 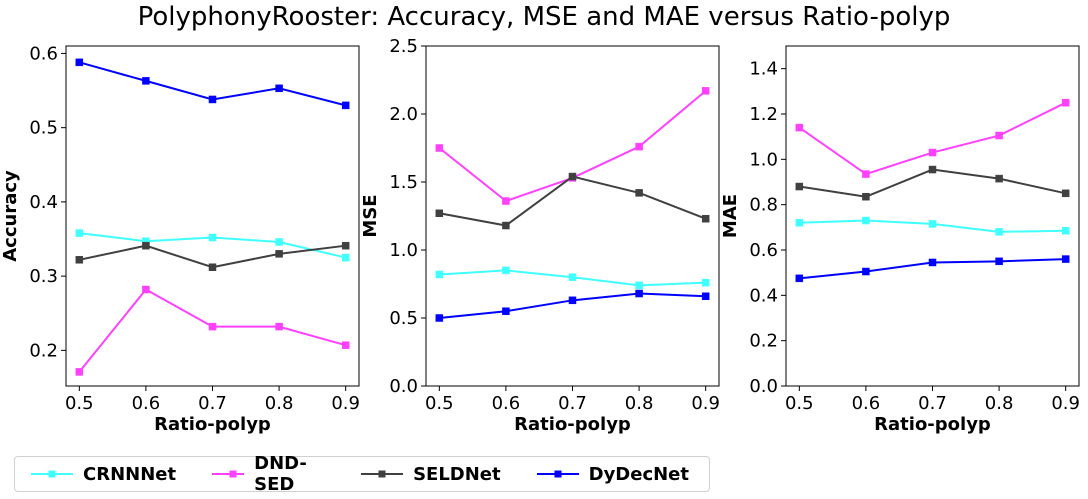 What do you see at coordinates (130, 474) in the screenshot?
I see `legend-label: CRNNNet` at bounding box center [130, 474].